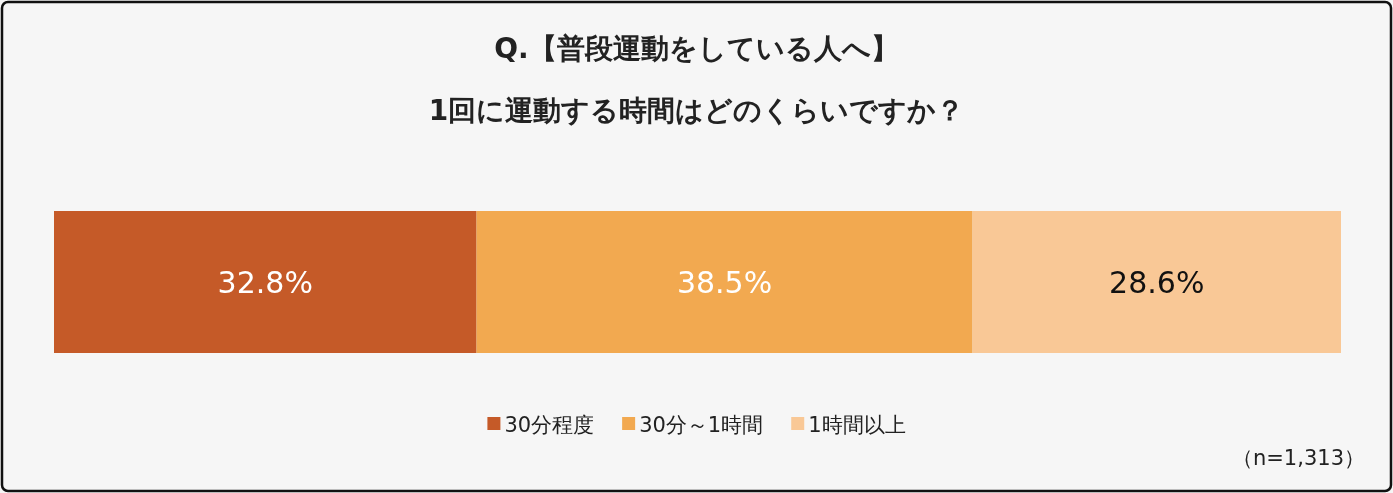 The height and width of the screenshot is (493, 1393). Describe the element at coordinates (265, 282) in the screenshot. I see `data-label: 32.8%` at that location.